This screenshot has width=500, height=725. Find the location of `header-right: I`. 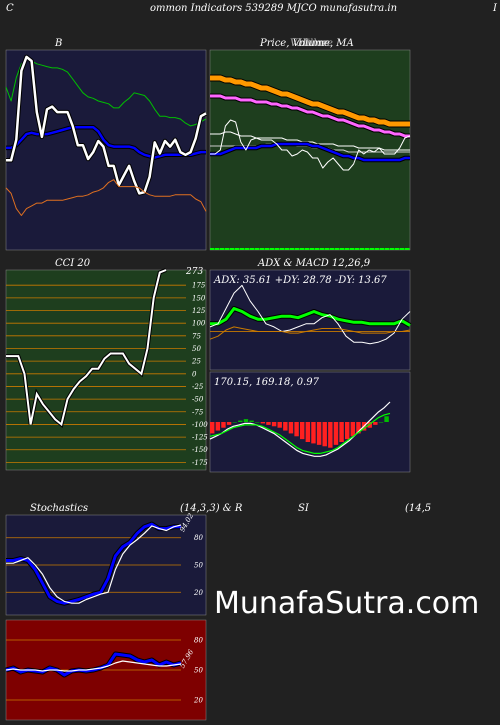

header-right: I is located at coordinates (495, 8).